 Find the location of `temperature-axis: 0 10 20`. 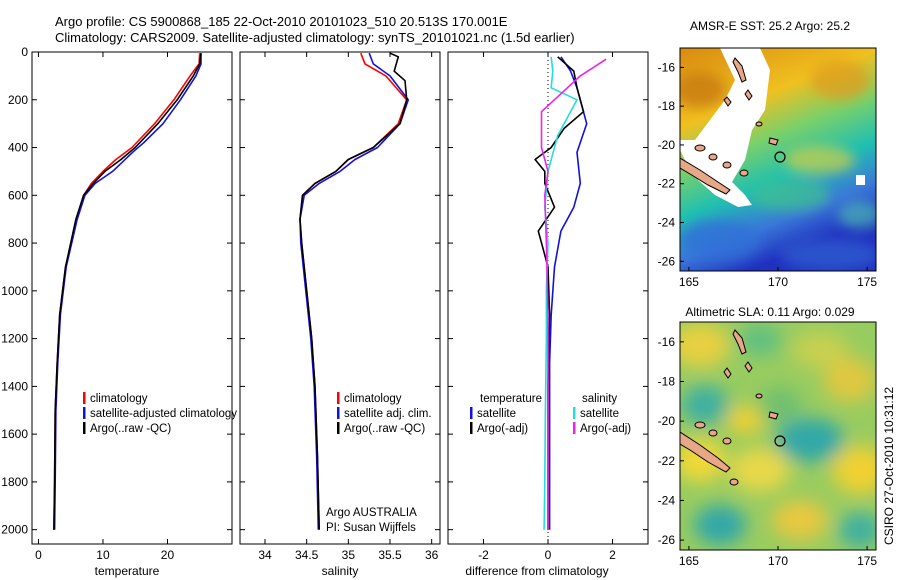

temperature-axis: 0 10 20 is located at coordinates (104, 307).